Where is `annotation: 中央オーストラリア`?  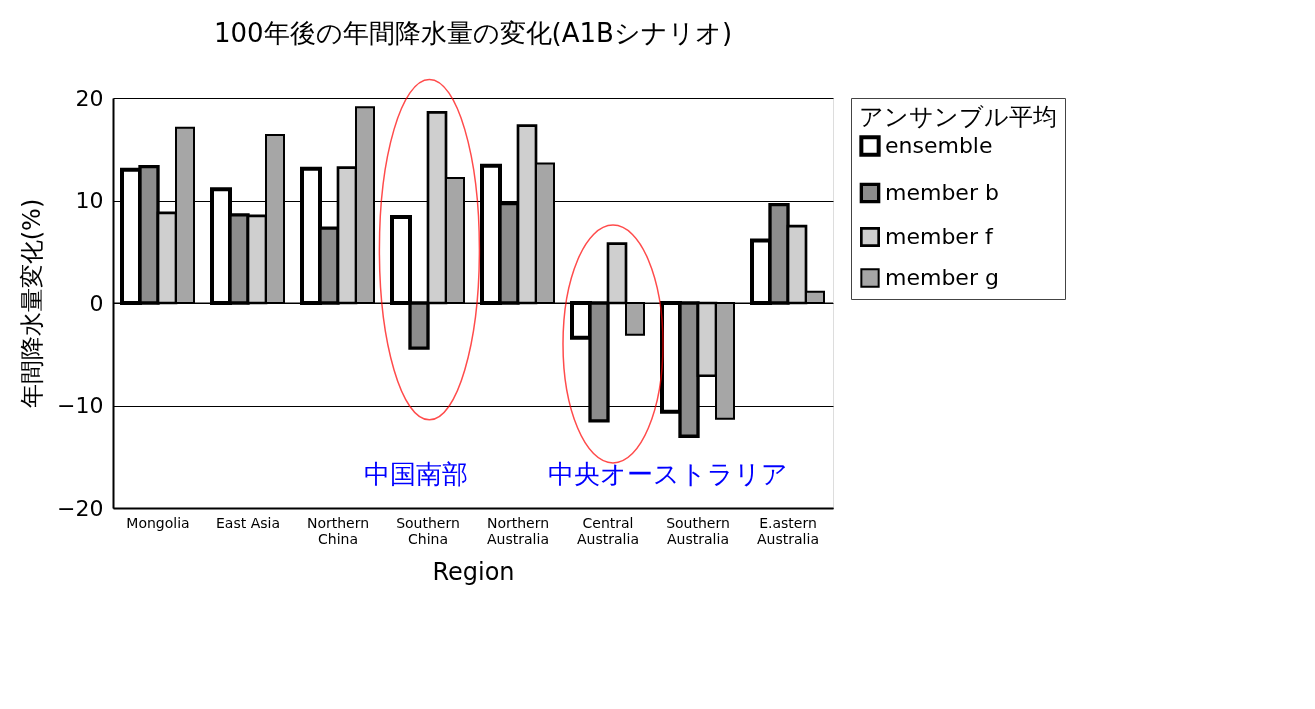
annotation: 中央オーストラリア is located at coordinates (668, 474).